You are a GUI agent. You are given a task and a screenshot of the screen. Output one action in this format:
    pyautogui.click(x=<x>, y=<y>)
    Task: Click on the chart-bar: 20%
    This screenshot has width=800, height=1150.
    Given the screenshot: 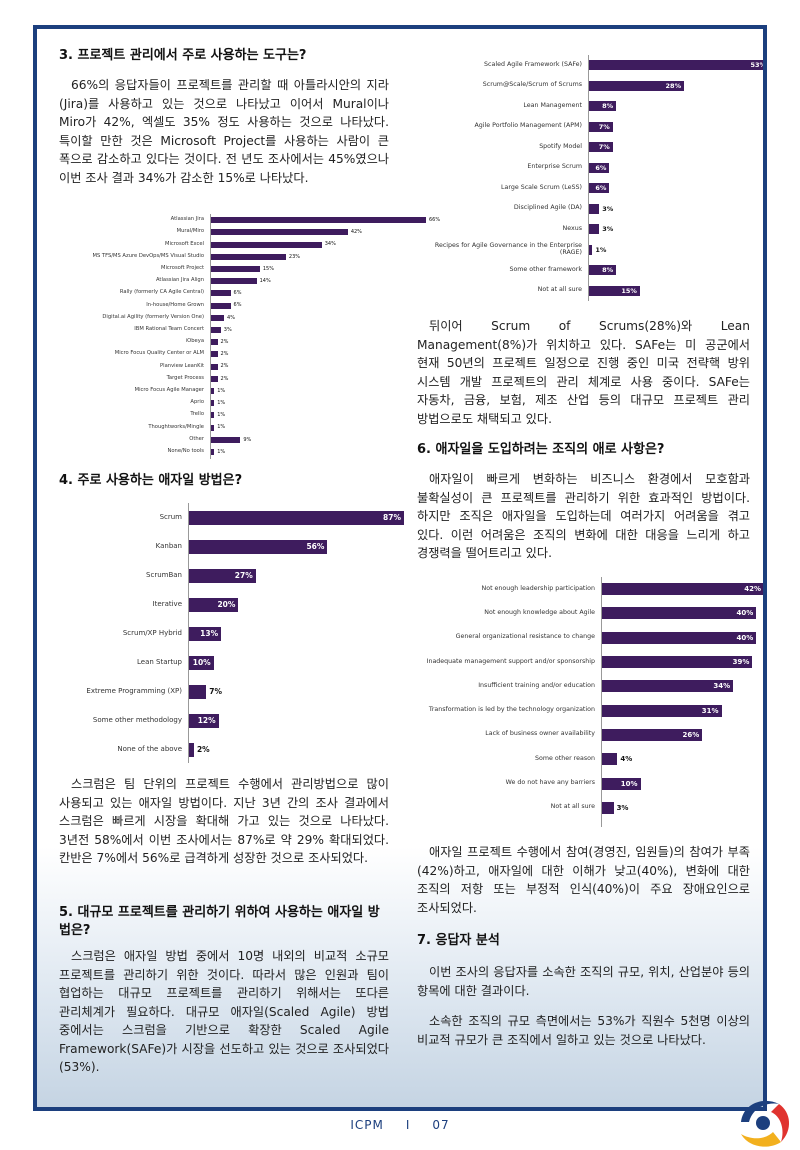 What is the action you would take?
    pyautogui.click(x=214, y=604)
    